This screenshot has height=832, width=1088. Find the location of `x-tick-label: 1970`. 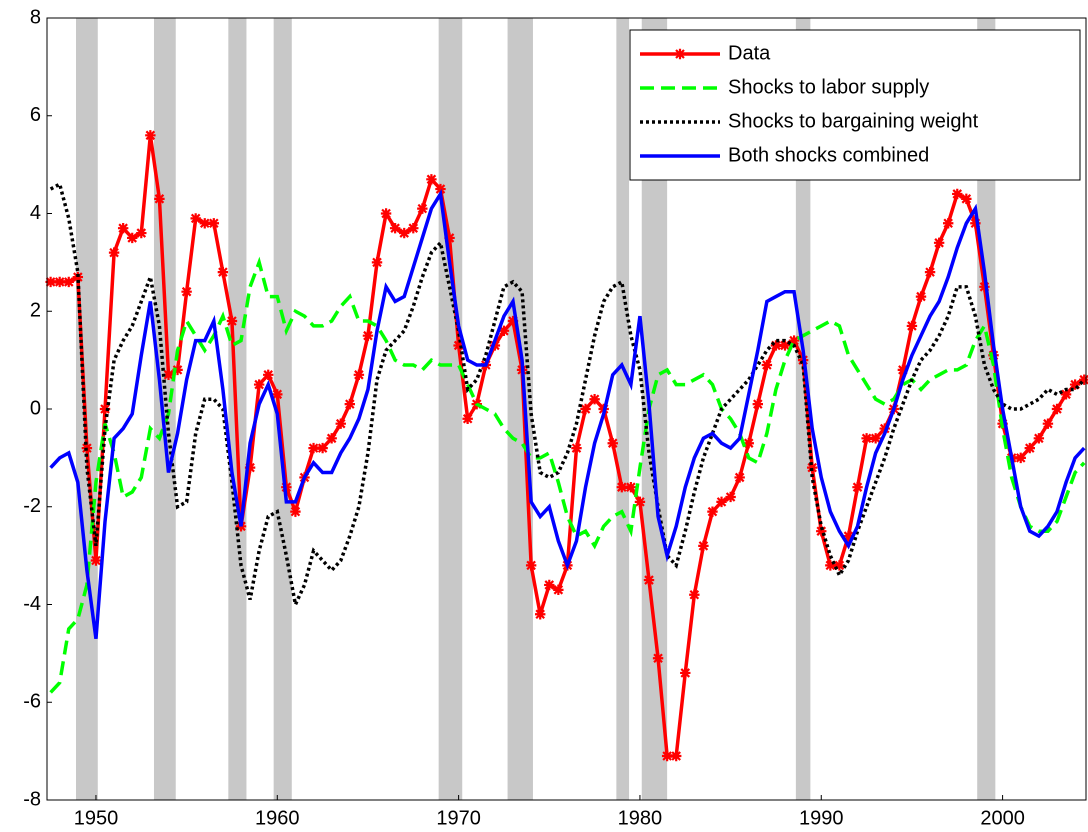

x-tick-label: 1970 is located at coordinates (458, 818).